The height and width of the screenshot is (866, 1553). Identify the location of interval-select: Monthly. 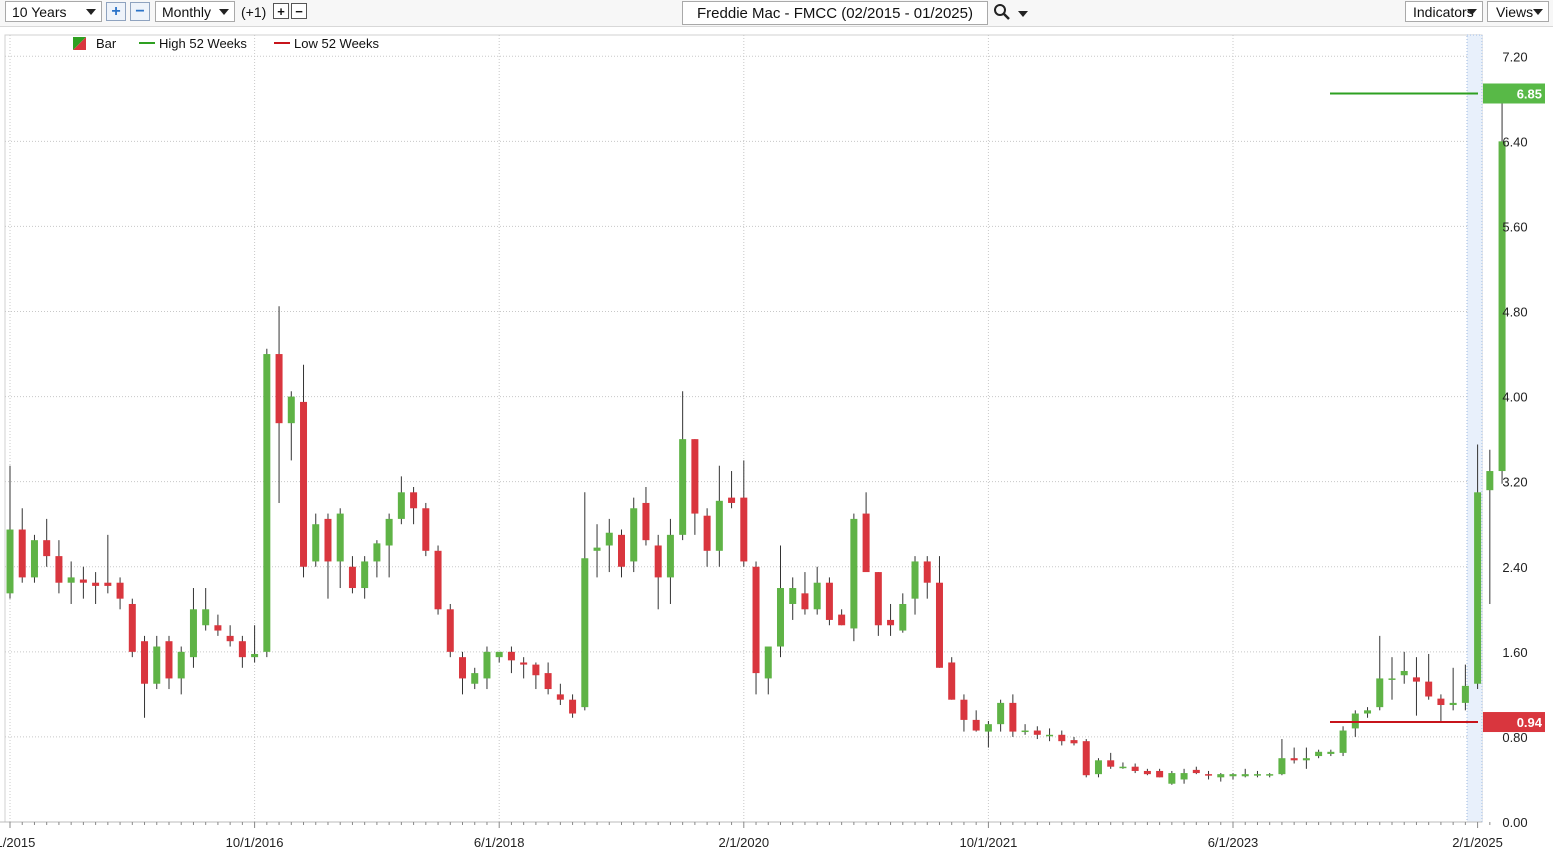
(195, 11).